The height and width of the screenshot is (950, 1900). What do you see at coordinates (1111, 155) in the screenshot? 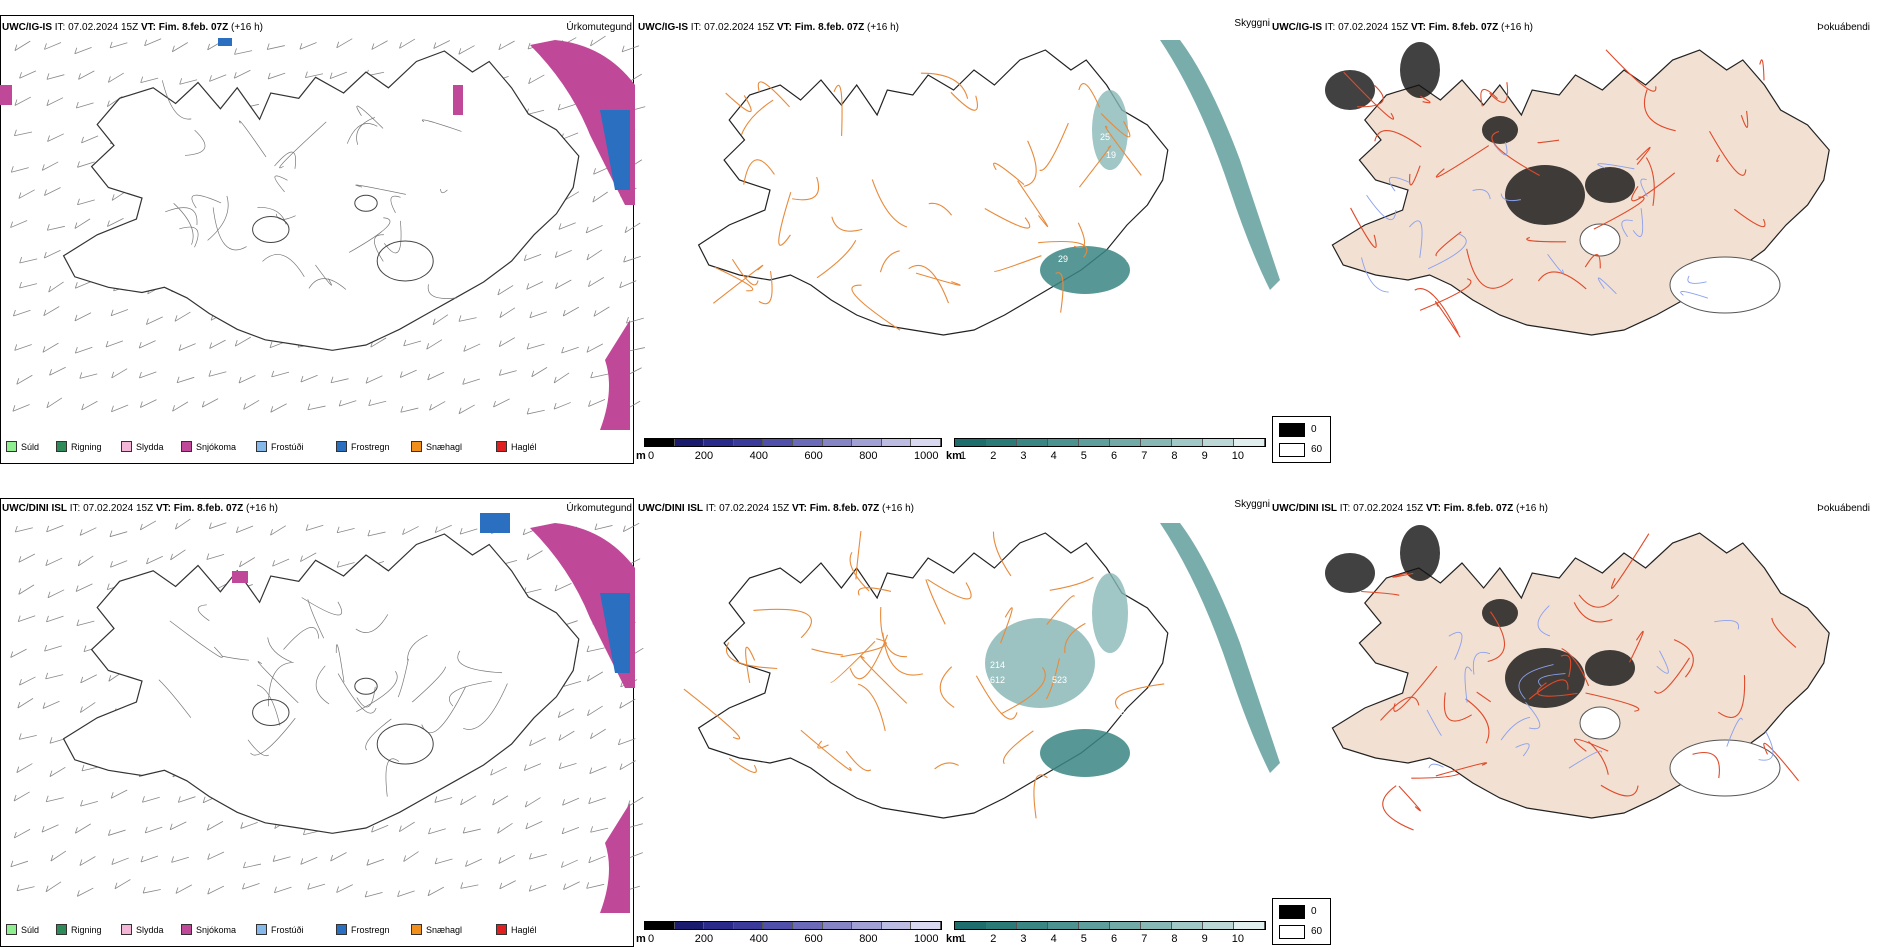
I see `cloud-base-label: 19` at bounding box center [1111, 155].